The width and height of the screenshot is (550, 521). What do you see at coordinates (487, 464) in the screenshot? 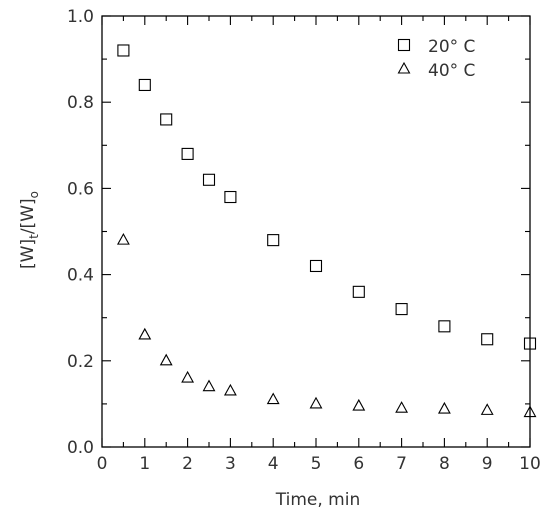
I see `x-tick-label: 9` at bounding box center [487, 464].